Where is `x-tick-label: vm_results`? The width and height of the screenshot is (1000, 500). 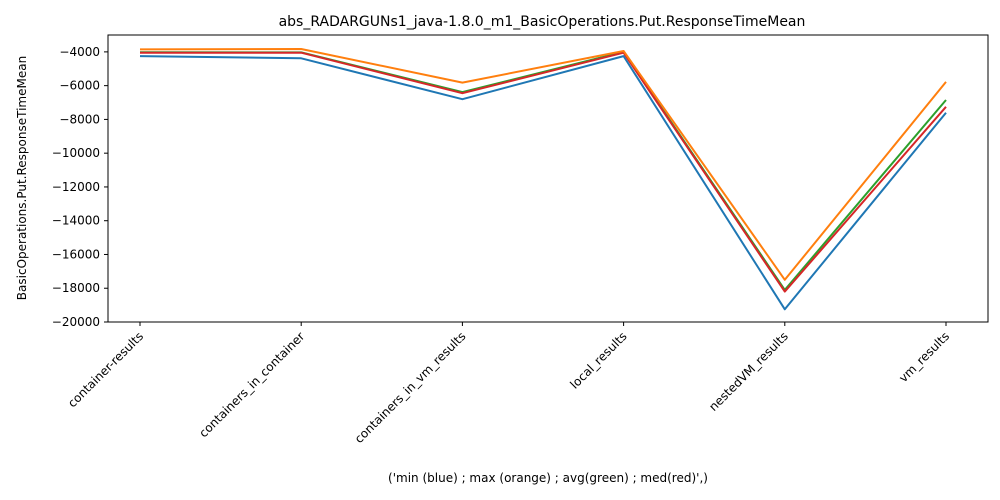 x-tick-label: vm_results is located at coordinates (924, 357).